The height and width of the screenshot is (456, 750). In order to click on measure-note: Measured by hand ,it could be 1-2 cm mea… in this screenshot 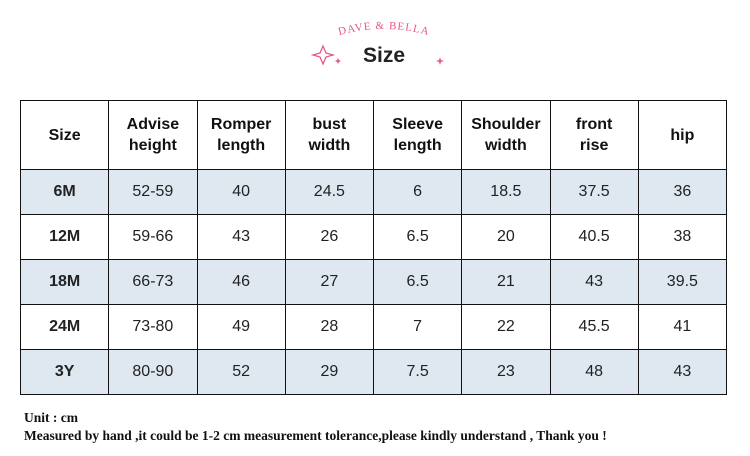, I will do `click(315, 435)`.